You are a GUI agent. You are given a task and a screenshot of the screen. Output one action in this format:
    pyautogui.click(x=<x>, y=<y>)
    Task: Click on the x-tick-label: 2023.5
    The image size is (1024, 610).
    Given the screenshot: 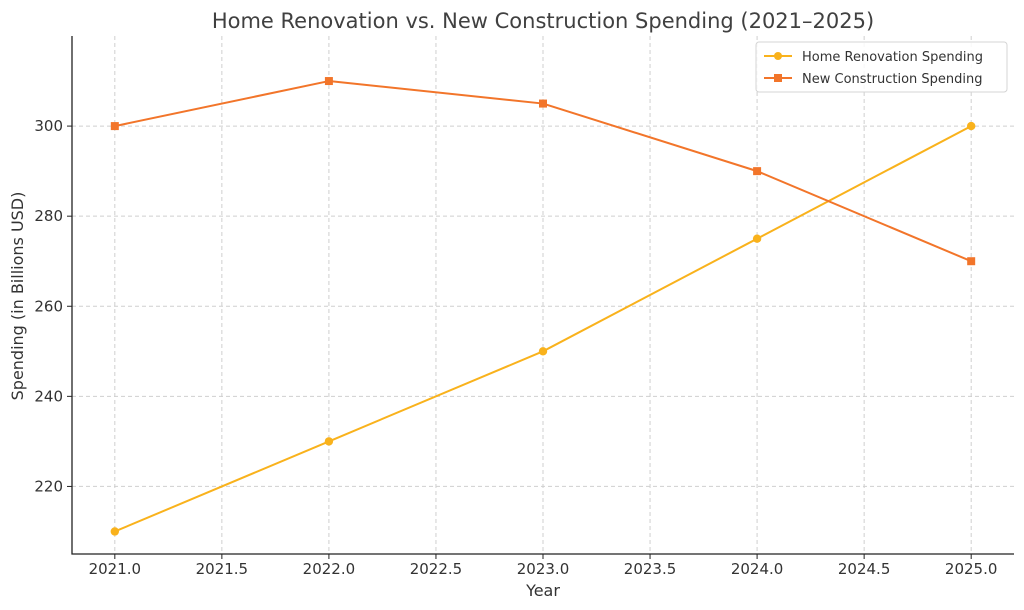 What is the action you would take?
    pyautogui.click(x=650, y=569)
    